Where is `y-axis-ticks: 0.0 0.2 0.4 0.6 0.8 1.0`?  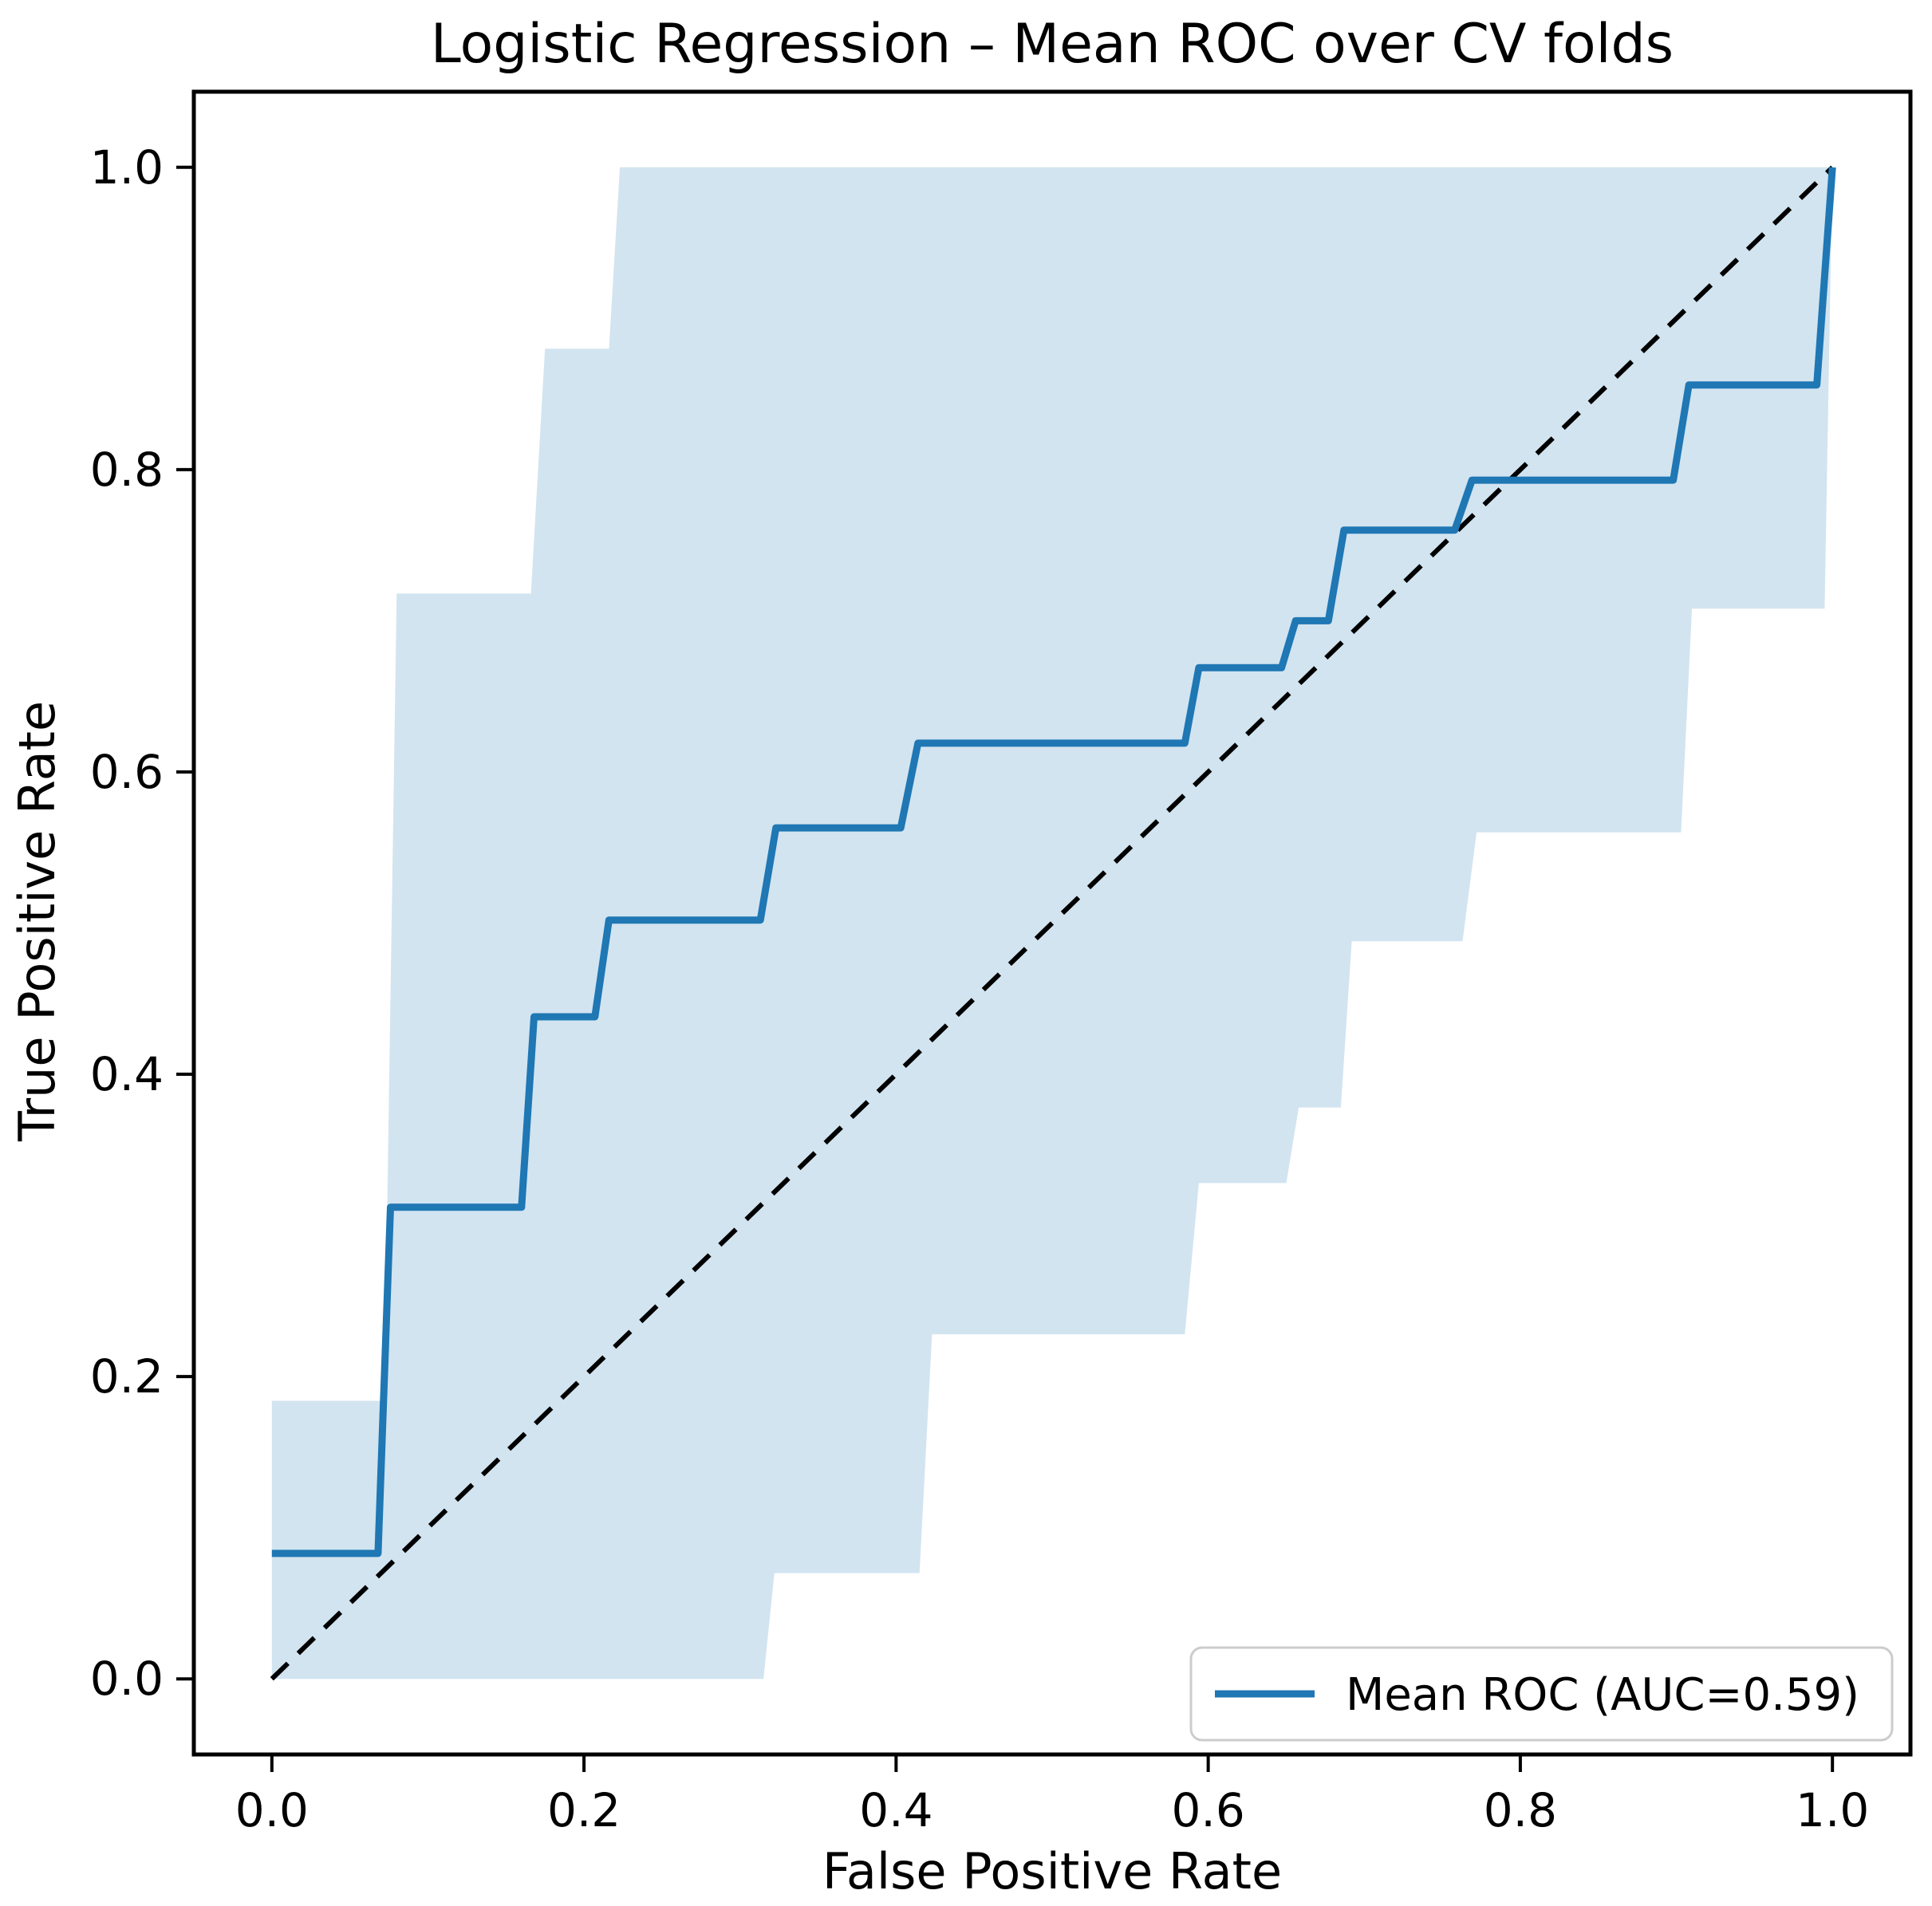
y-axis-ticks: 0.0 0.2 0.4 0.6 0.8 1.0 is located at coordinates (142, 923).